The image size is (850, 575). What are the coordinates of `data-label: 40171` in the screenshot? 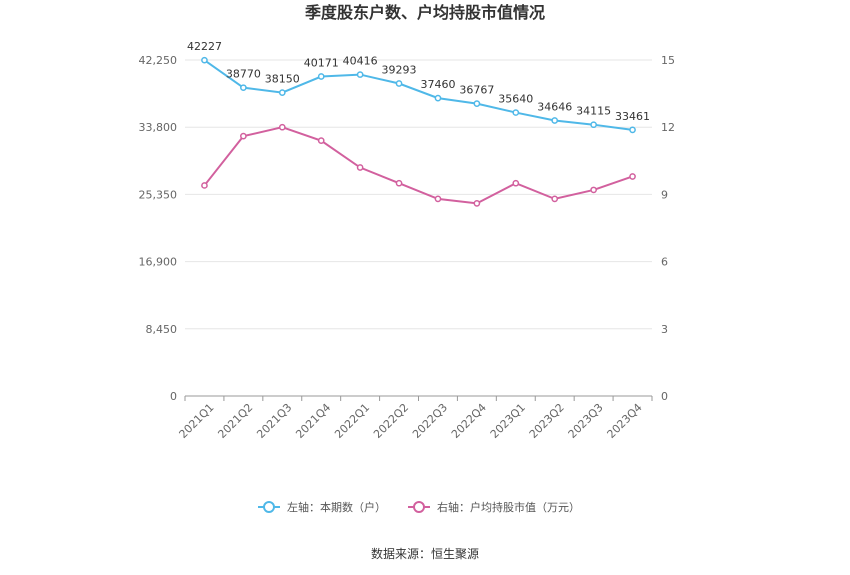 It's located at (321, 63).